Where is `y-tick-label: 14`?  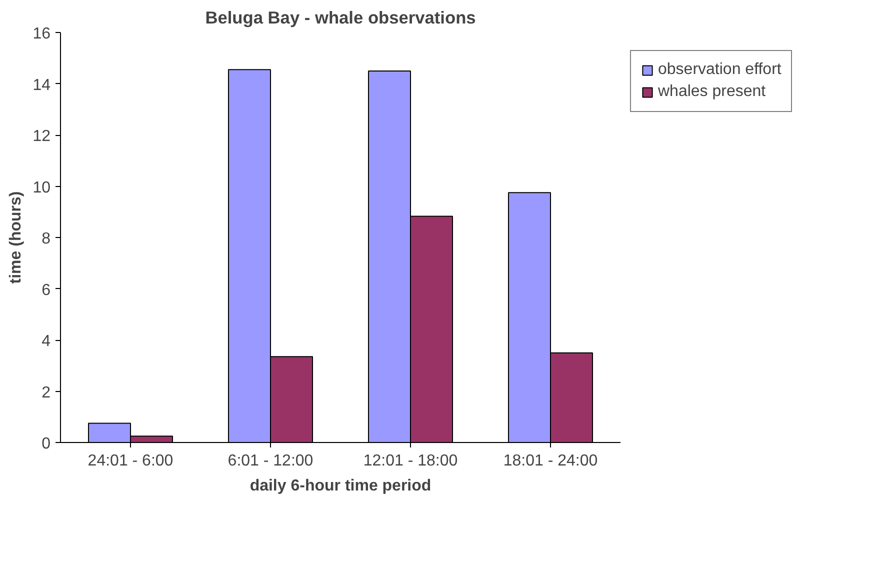 y-tick-label: 14 is located at coordinates (41, 85).